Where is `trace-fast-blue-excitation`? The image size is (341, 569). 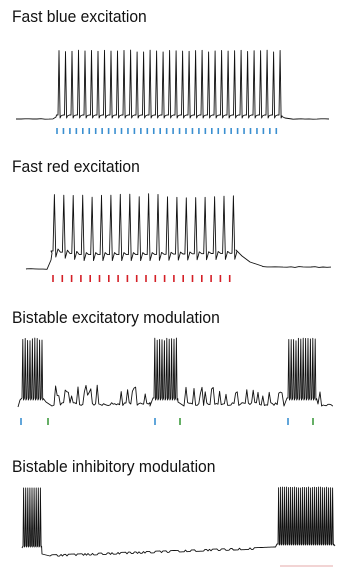
trace-fast-blue-excitation is located at coordinates (173, 91).